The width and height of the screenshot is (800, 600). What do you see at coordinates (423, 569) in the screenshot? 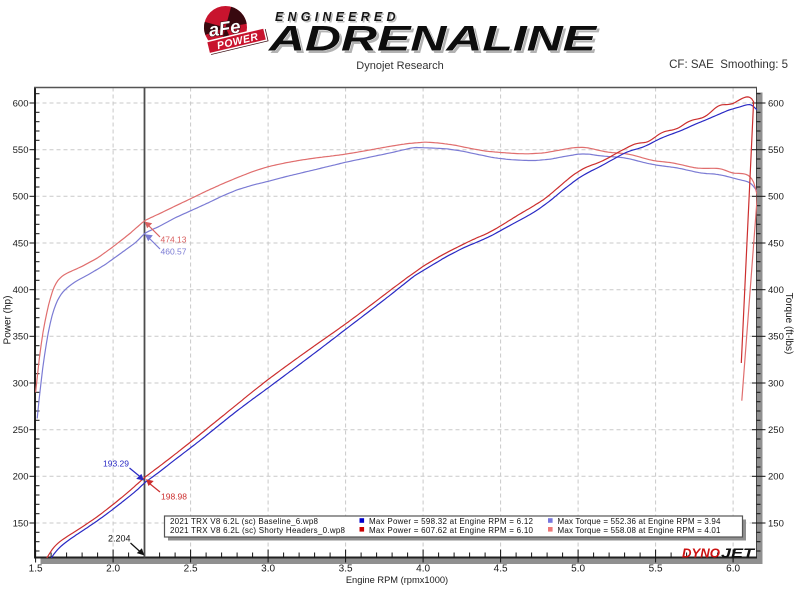
I see `svg-text: 4.0` at bounding box center [423, 569].